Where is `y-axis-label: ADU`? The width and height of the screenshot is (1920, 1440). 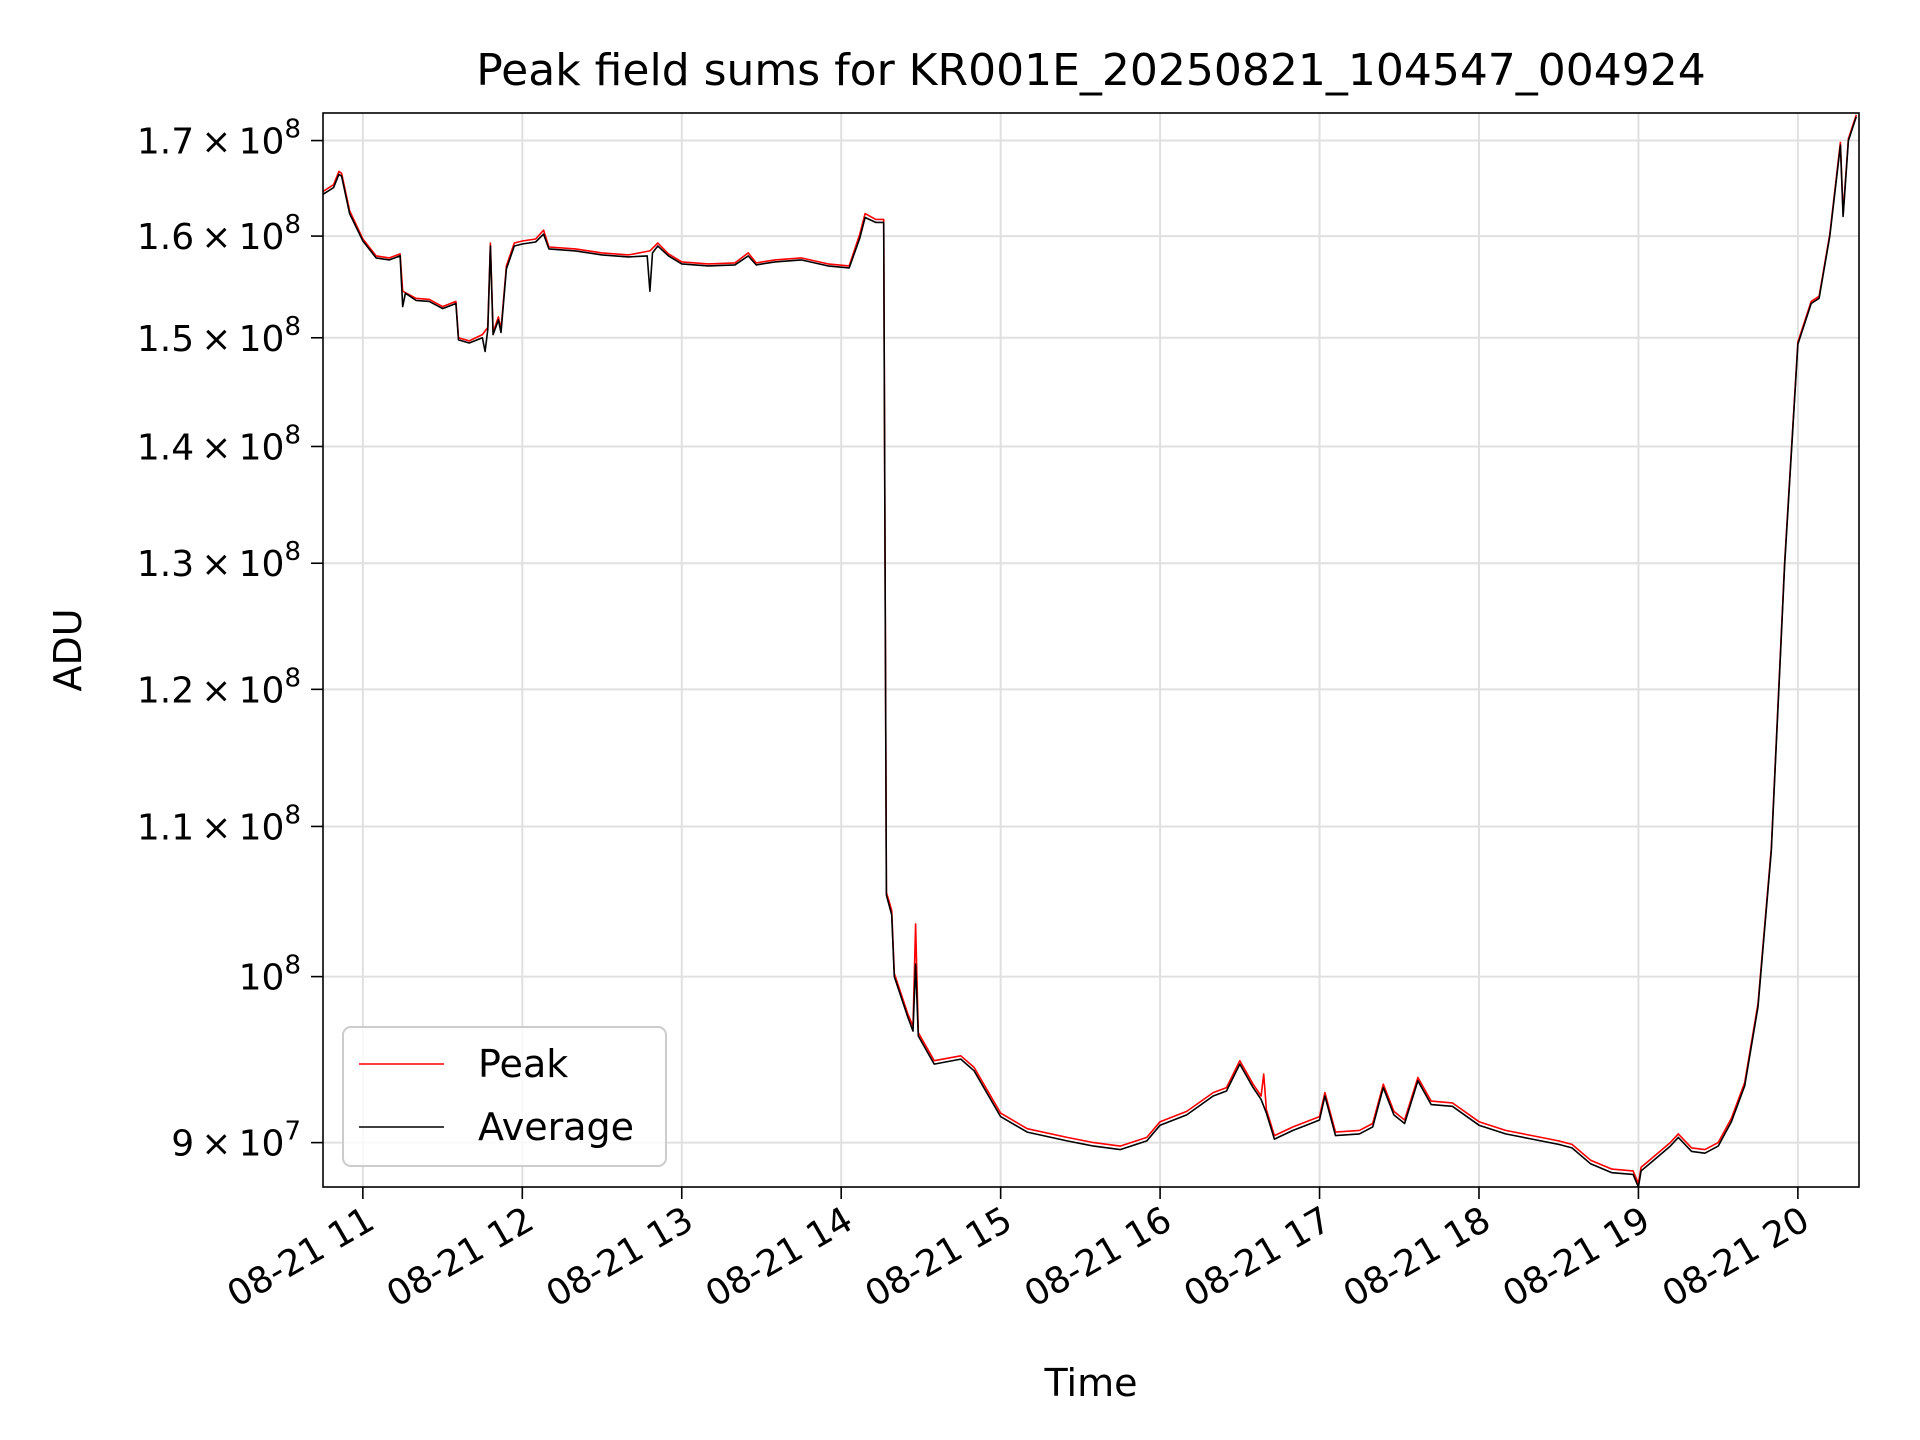 y-axis-label: ADU is located at coordinates (68, 649).